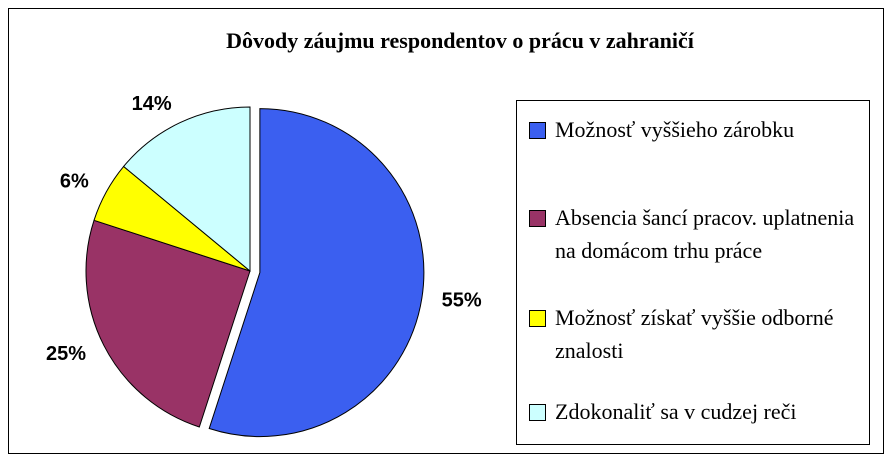 The height and width of the screenshot is (461, 891). Describe the element at coordinates (66, 354) in the screenshot. I see `data-label: 25%` at that location.